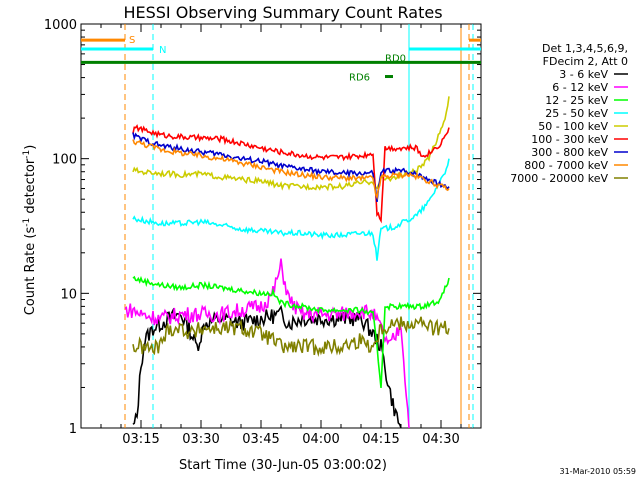 Image resolution: width=640 pixels, height=480 pixels. Describe the element at coordinates (60, 25) in the screenshot. I see `y-tick-label: 1000` at that location.